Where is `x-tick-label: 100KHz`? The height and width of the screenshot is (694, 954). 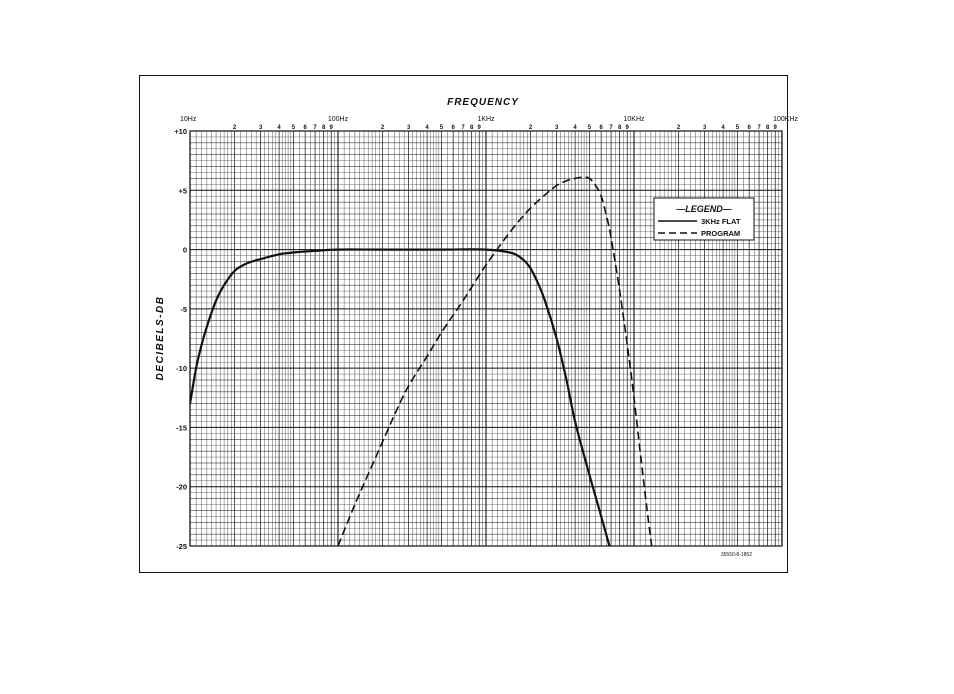
x-tick-label: 100KHz is located at coordinates (785, 119).